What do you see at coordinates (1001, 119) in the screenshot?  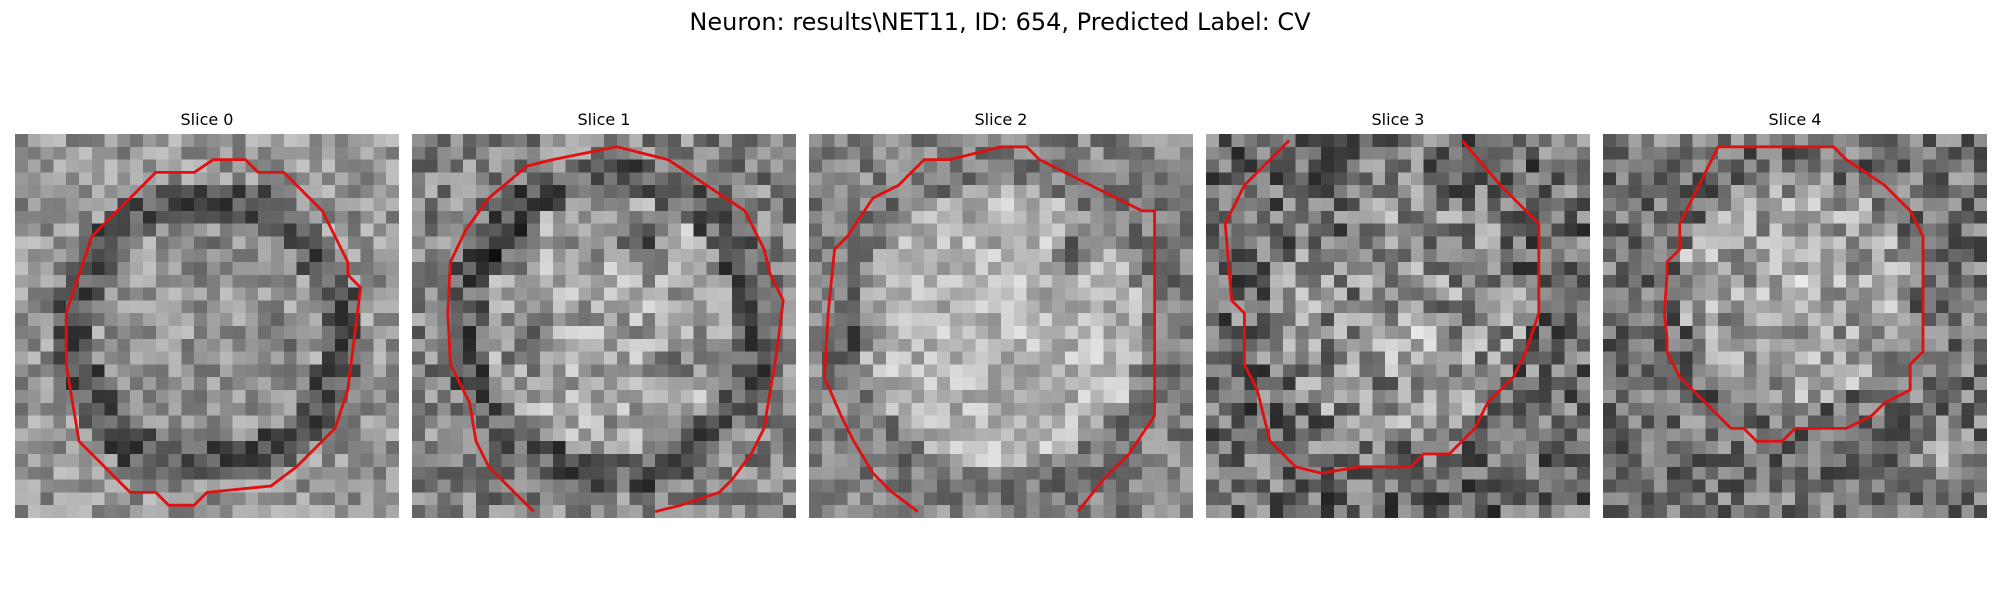 I see `slice-title: Slice 2` at bounding box center [1001, 119].